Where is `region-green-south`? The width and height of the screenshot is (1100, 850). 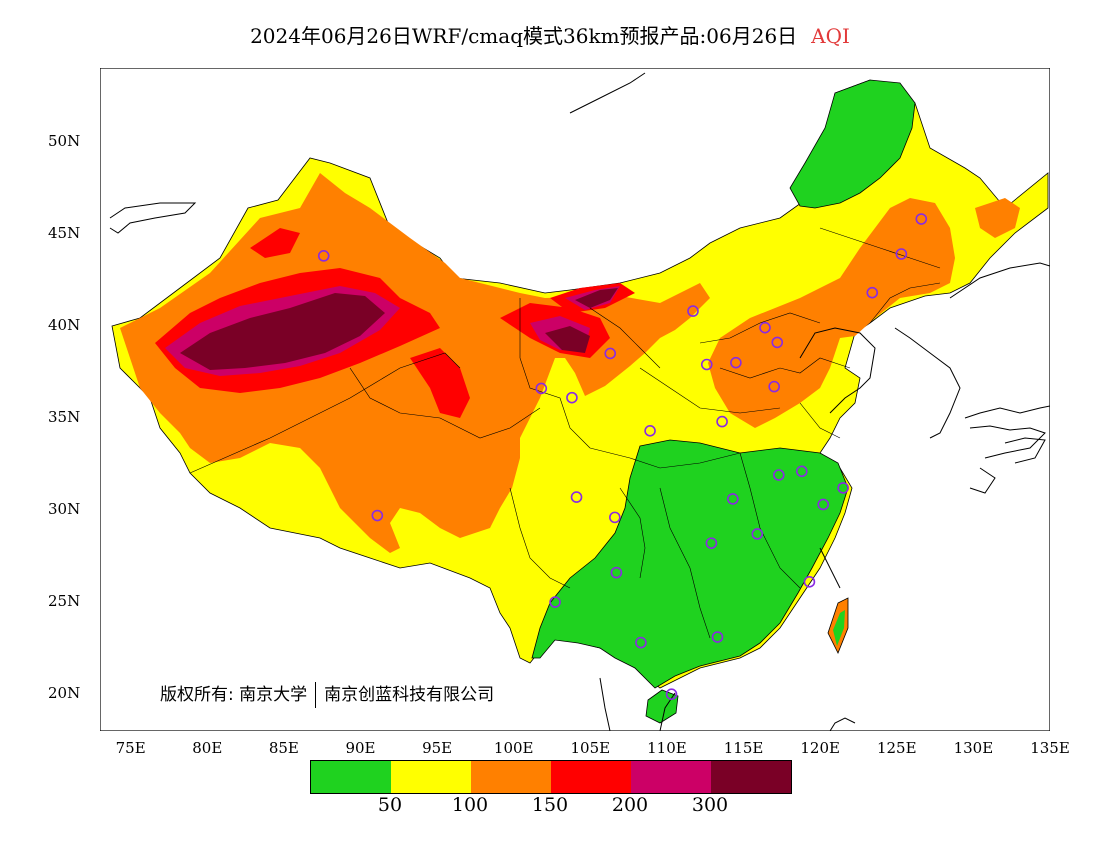
region-green-south is located at coordinates (690, 564).